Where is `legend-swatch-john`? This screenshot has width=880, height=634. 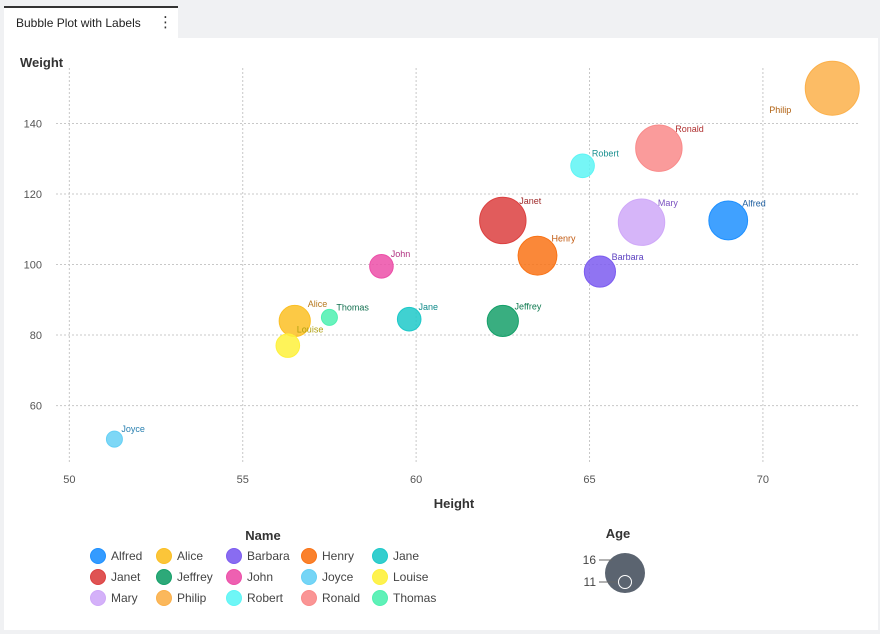
legend-swatch-john is located at coordinates (234, 577).